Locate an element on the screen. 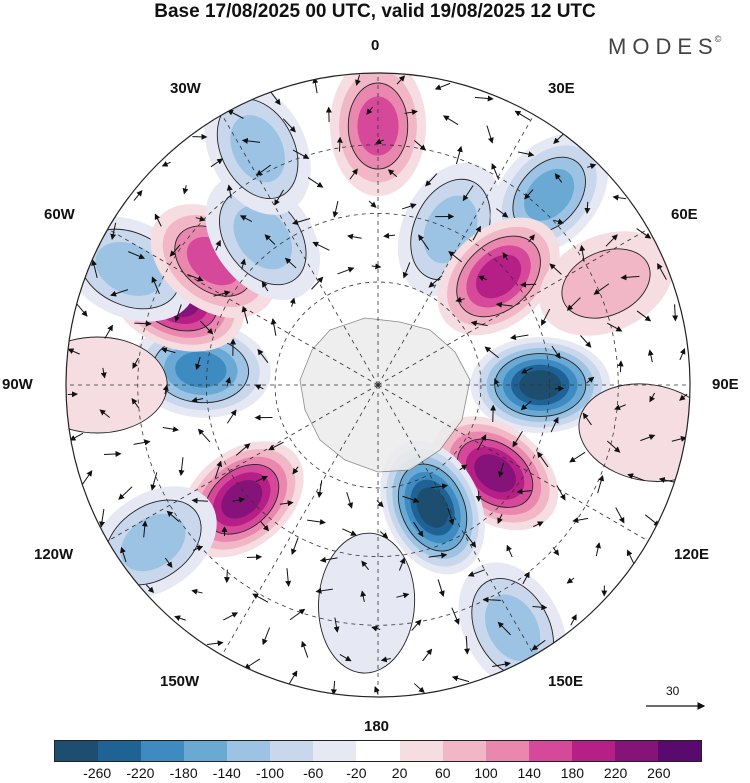 This screenshot has height=783, width=750. brand-mark: © is located at coordinates (718, 39).